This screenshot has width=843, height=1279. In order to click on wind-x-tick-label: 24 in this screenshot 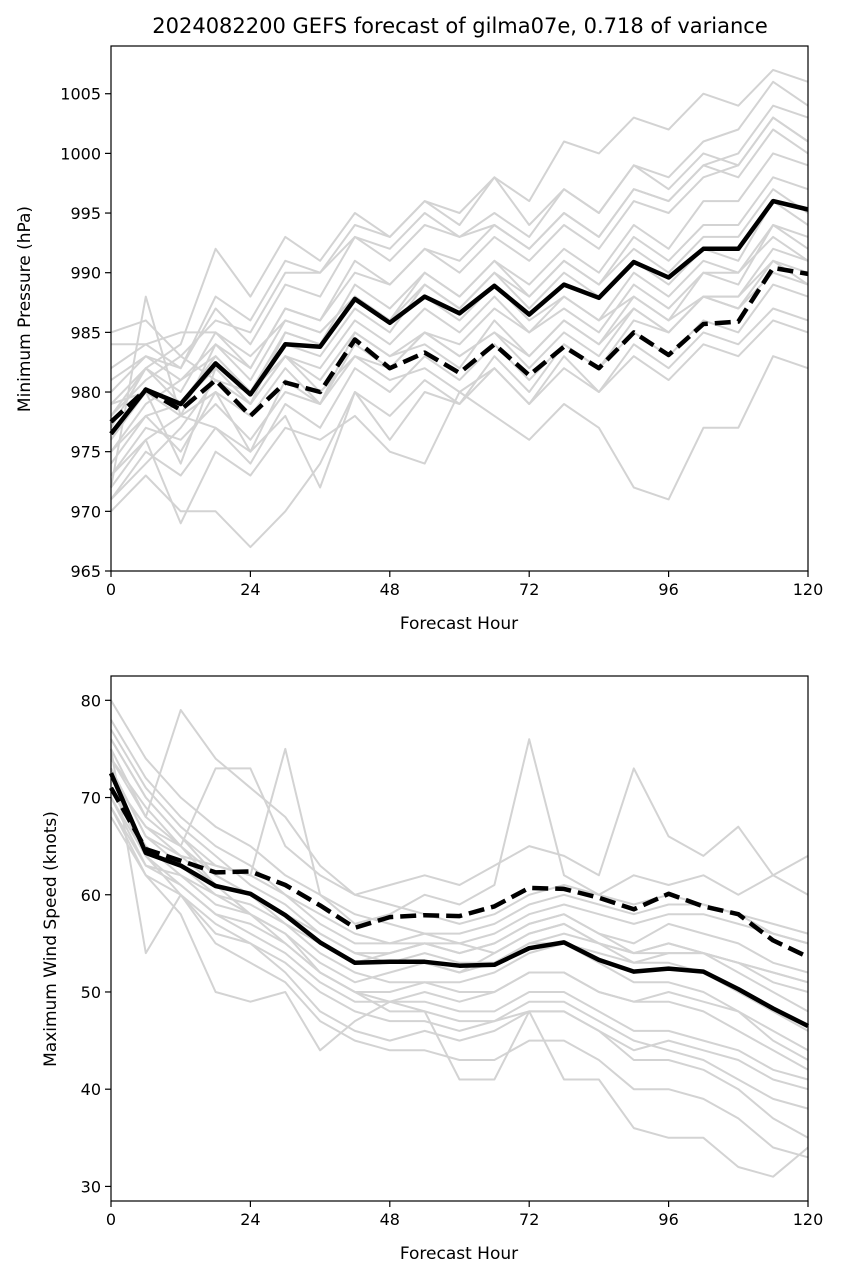, I will do `click(250, 1219)`.